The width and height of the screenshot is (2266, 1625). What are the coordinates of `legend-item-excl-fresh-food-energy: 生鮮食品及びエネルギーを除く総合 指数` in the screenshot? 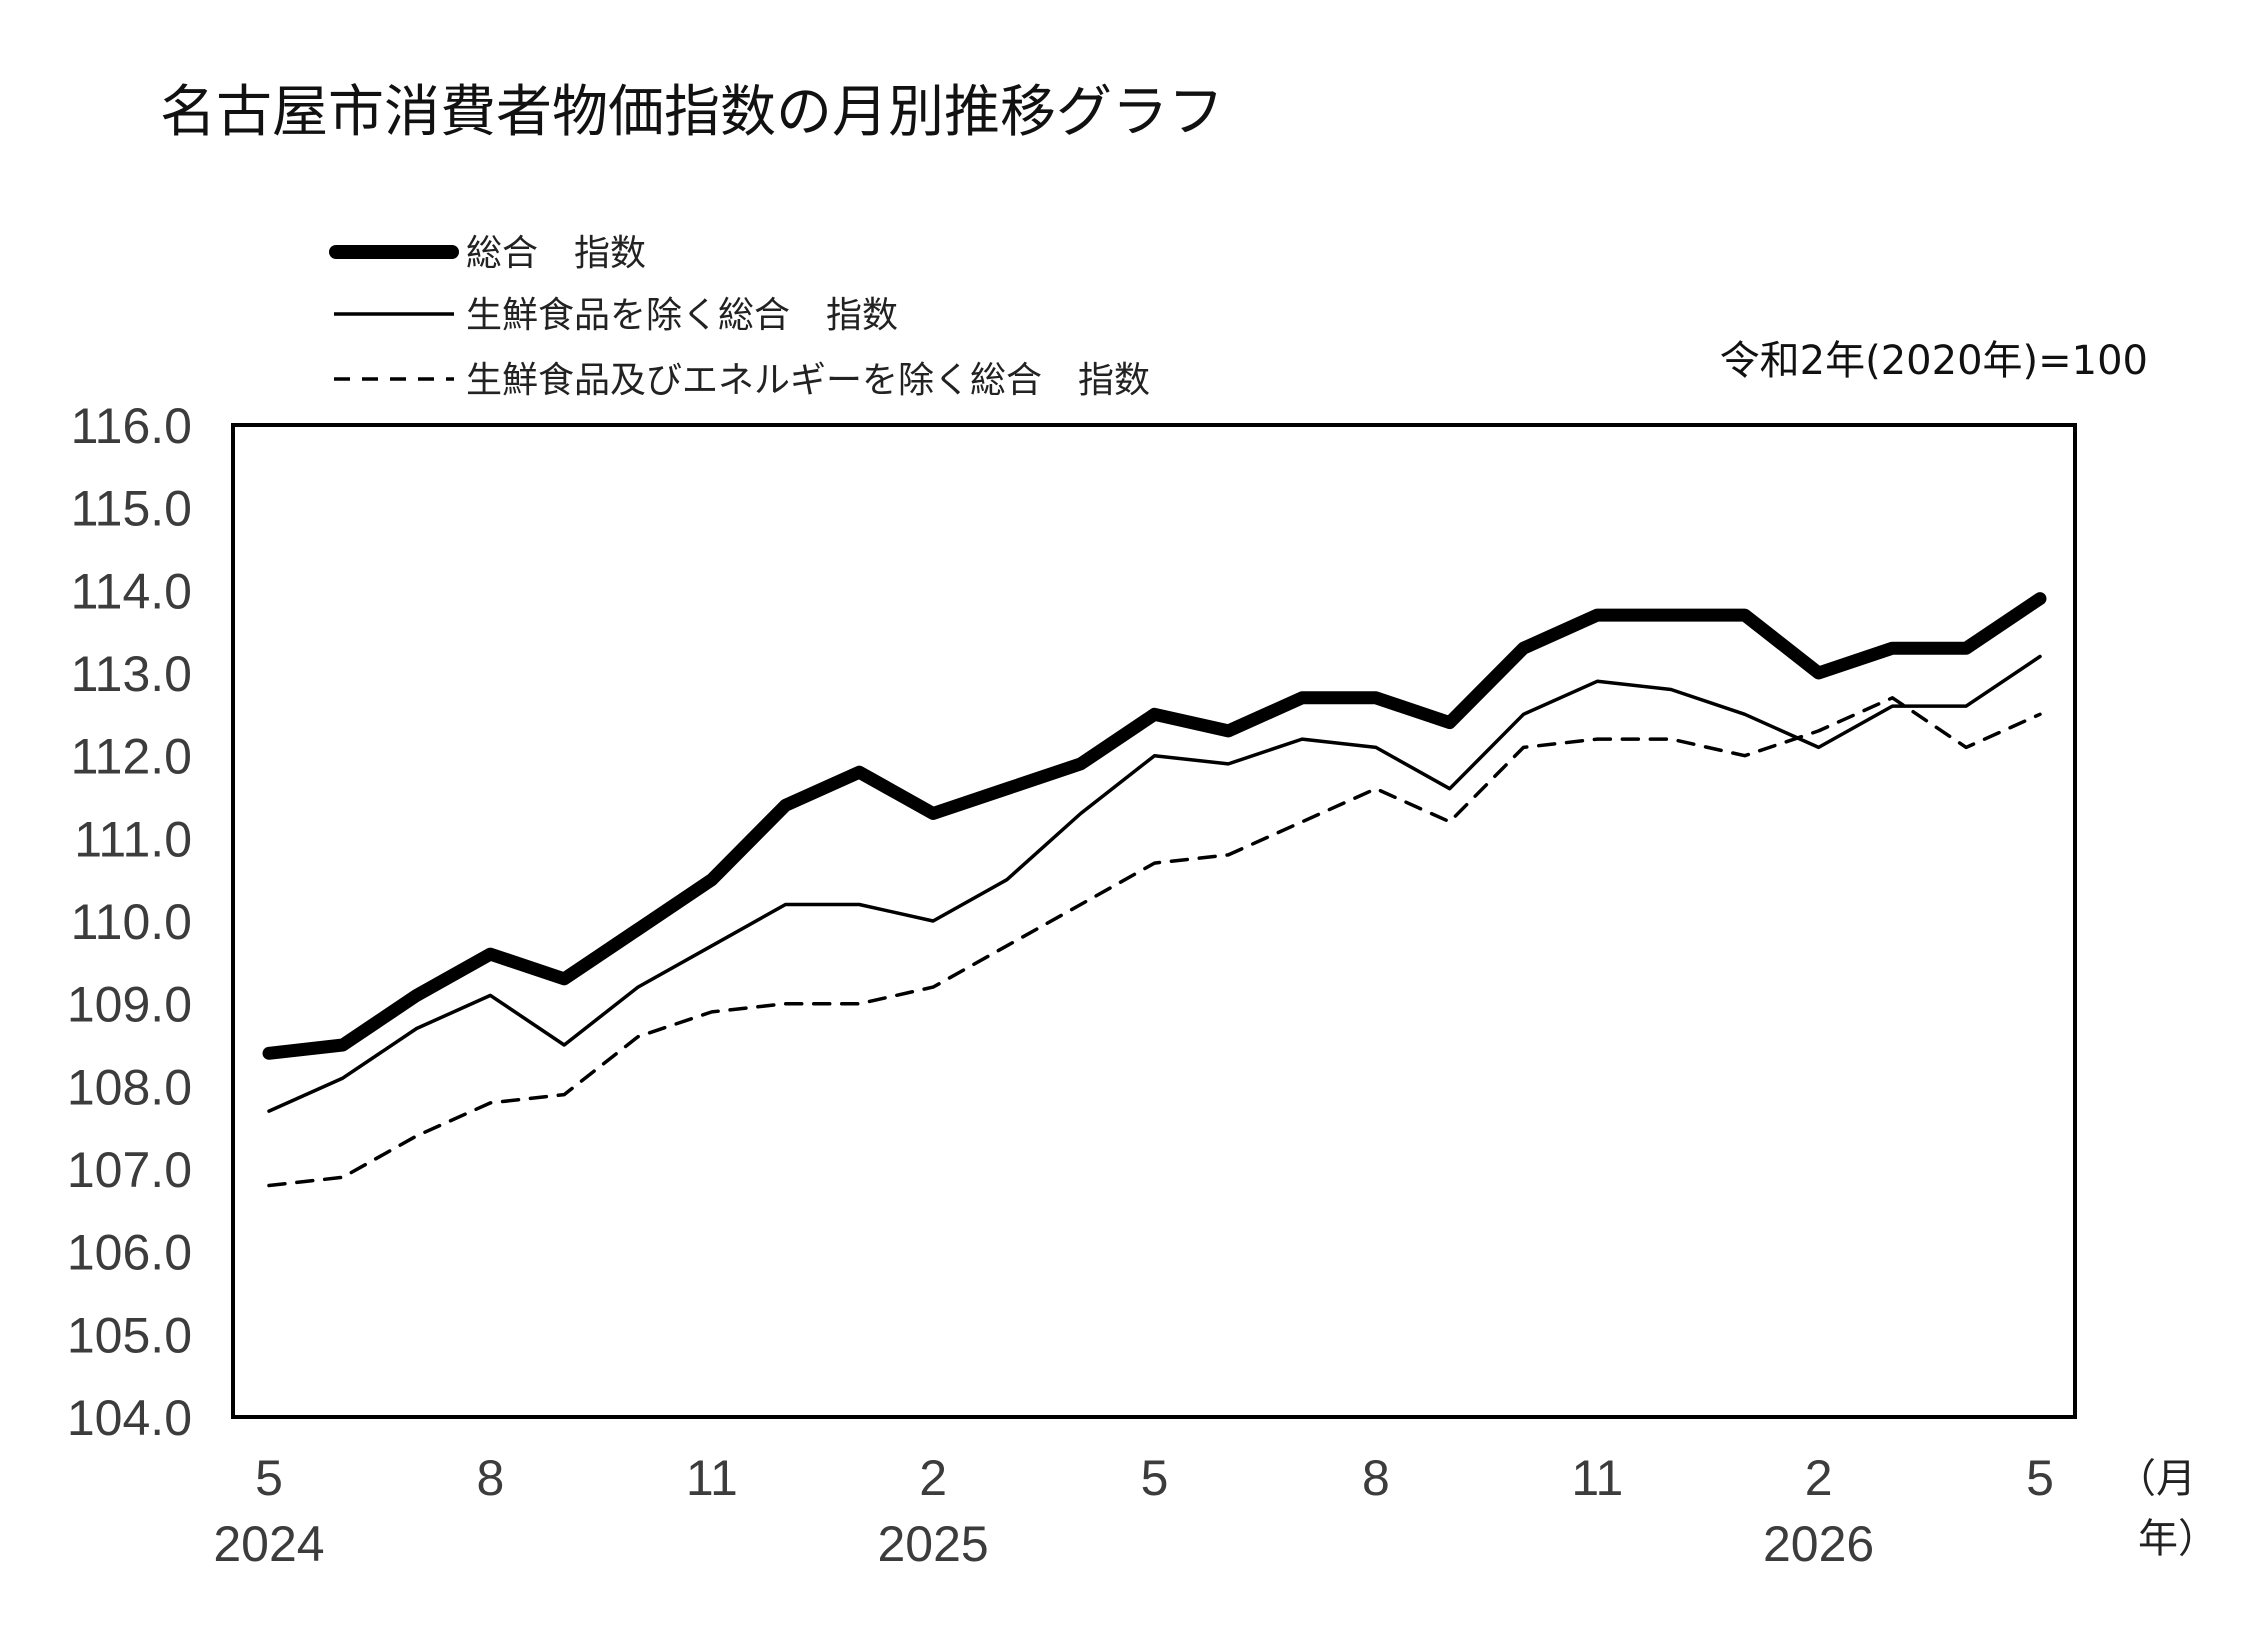 It's located at (742, 380).